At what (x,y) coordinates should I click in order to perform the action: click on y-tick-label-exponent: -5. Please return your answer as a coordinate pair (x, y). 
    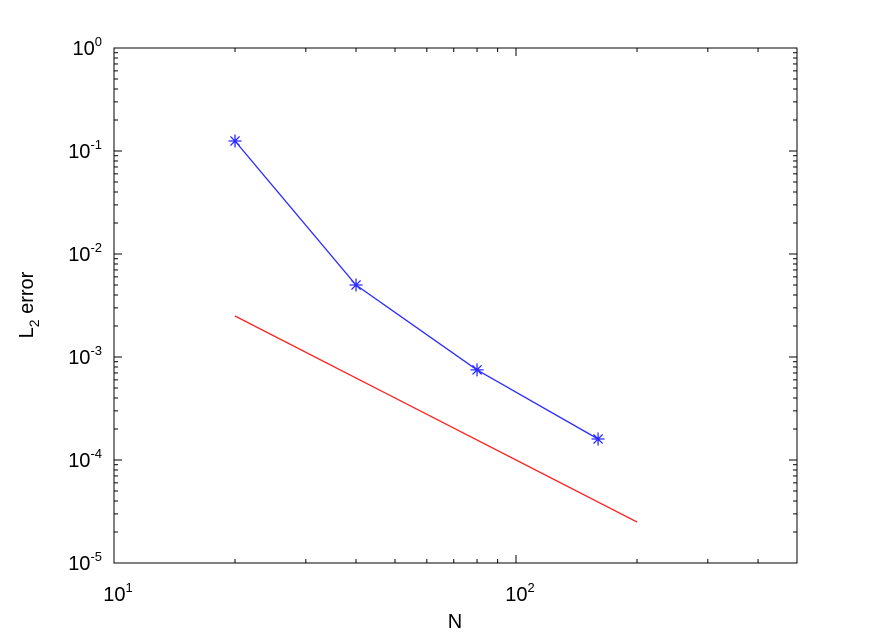
    Looking at the image, I should click on (96, 556).